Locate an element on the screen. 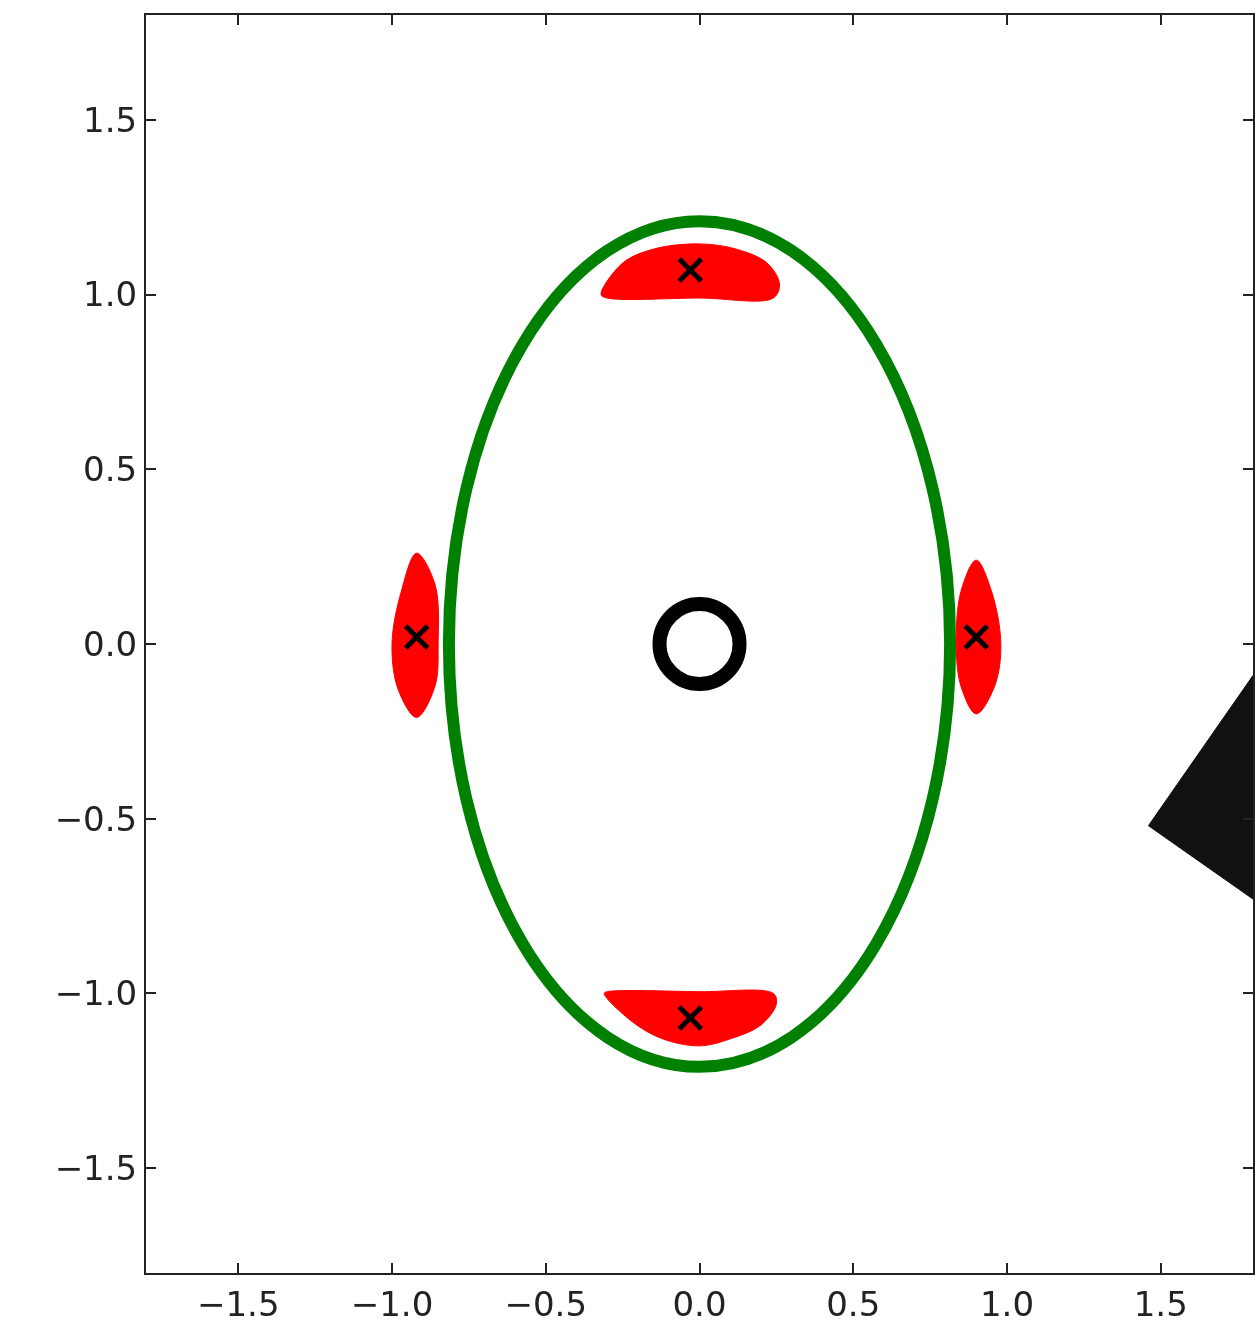 This screenshot has height=1343, width=1258. y-tick-label: 1.5 is located at coordinates (110, 119).